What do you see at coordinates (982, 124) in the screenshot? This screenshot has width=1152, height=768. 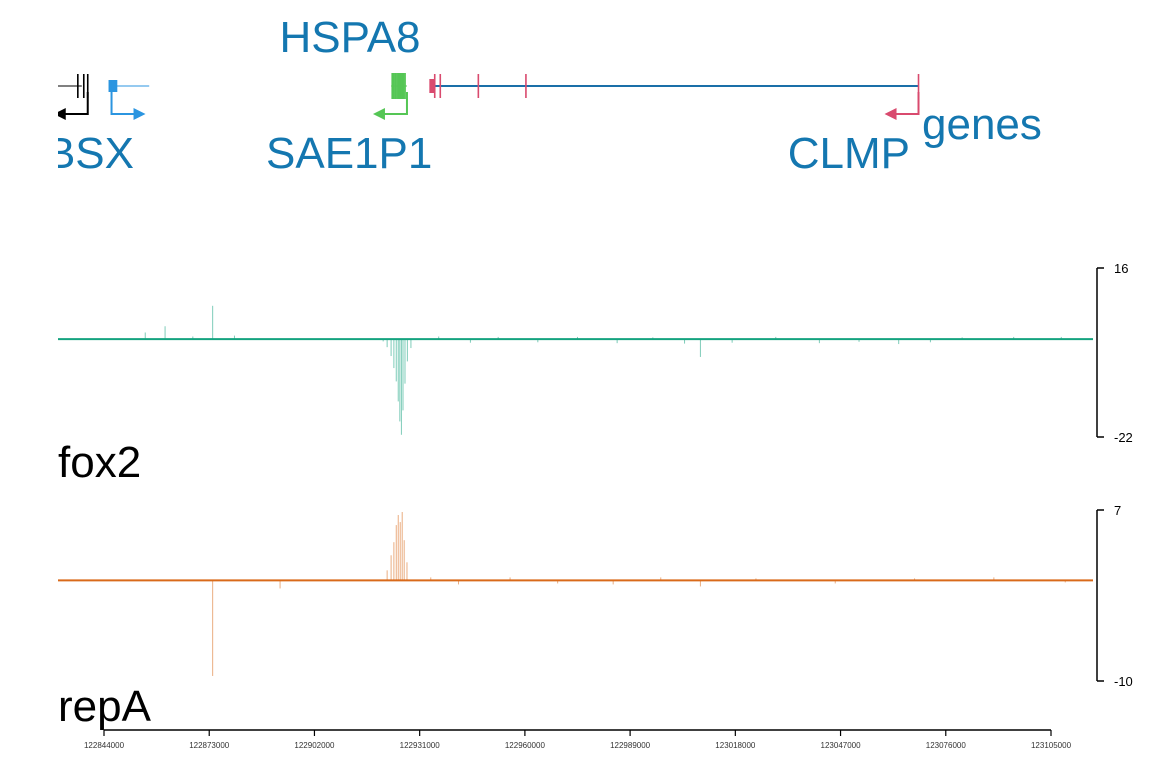 I see `gene-track-title: genes` at bounding box center [982, 124].